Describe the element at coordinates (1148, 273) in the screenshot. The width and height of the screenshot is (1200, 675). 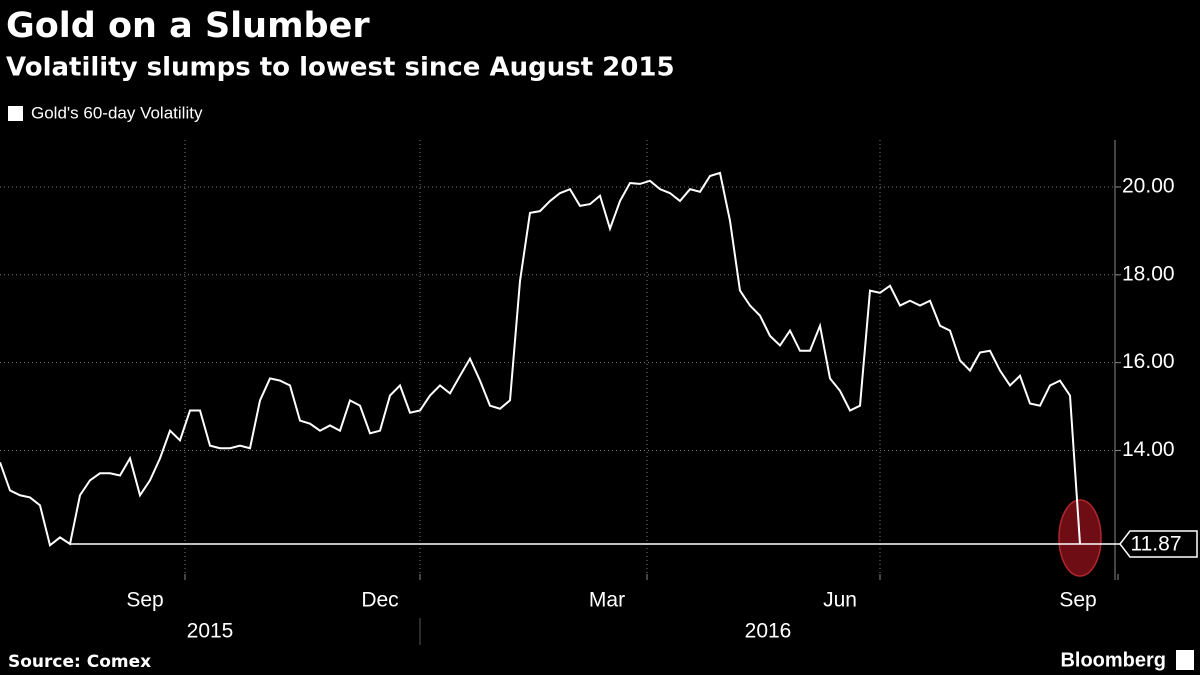
I see `y-tick-label: 18.00` at that location.